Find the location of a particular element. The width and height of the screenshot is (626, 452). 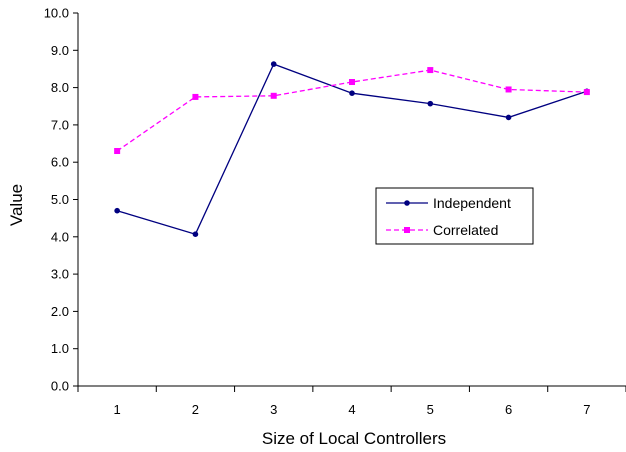

x-axis-title: Size of Local Controllers is located at coordinates (354, 438).